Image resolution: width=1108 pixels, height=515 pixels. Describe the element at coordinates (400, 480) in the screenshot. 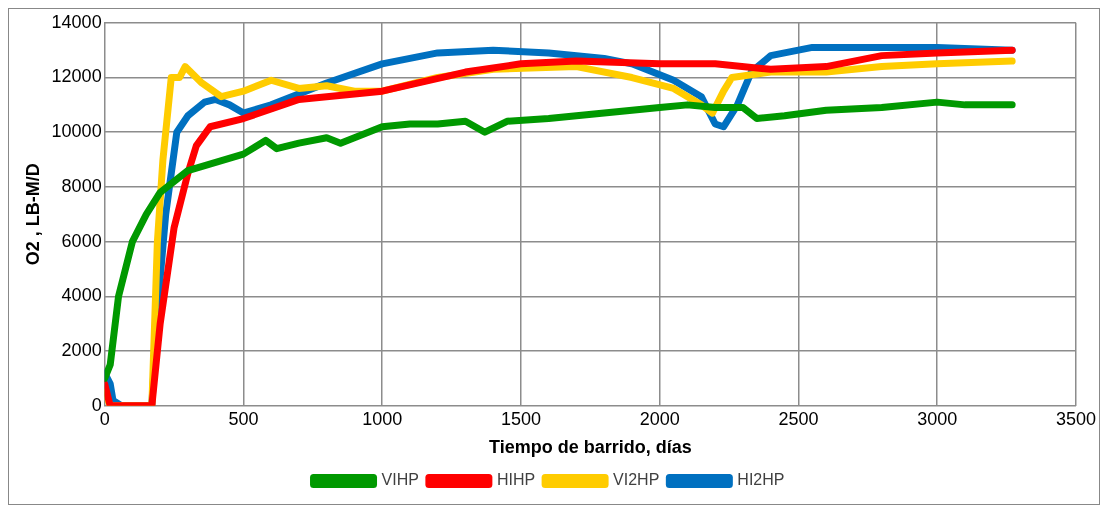

I see `legend-label: VIHP` at that location.